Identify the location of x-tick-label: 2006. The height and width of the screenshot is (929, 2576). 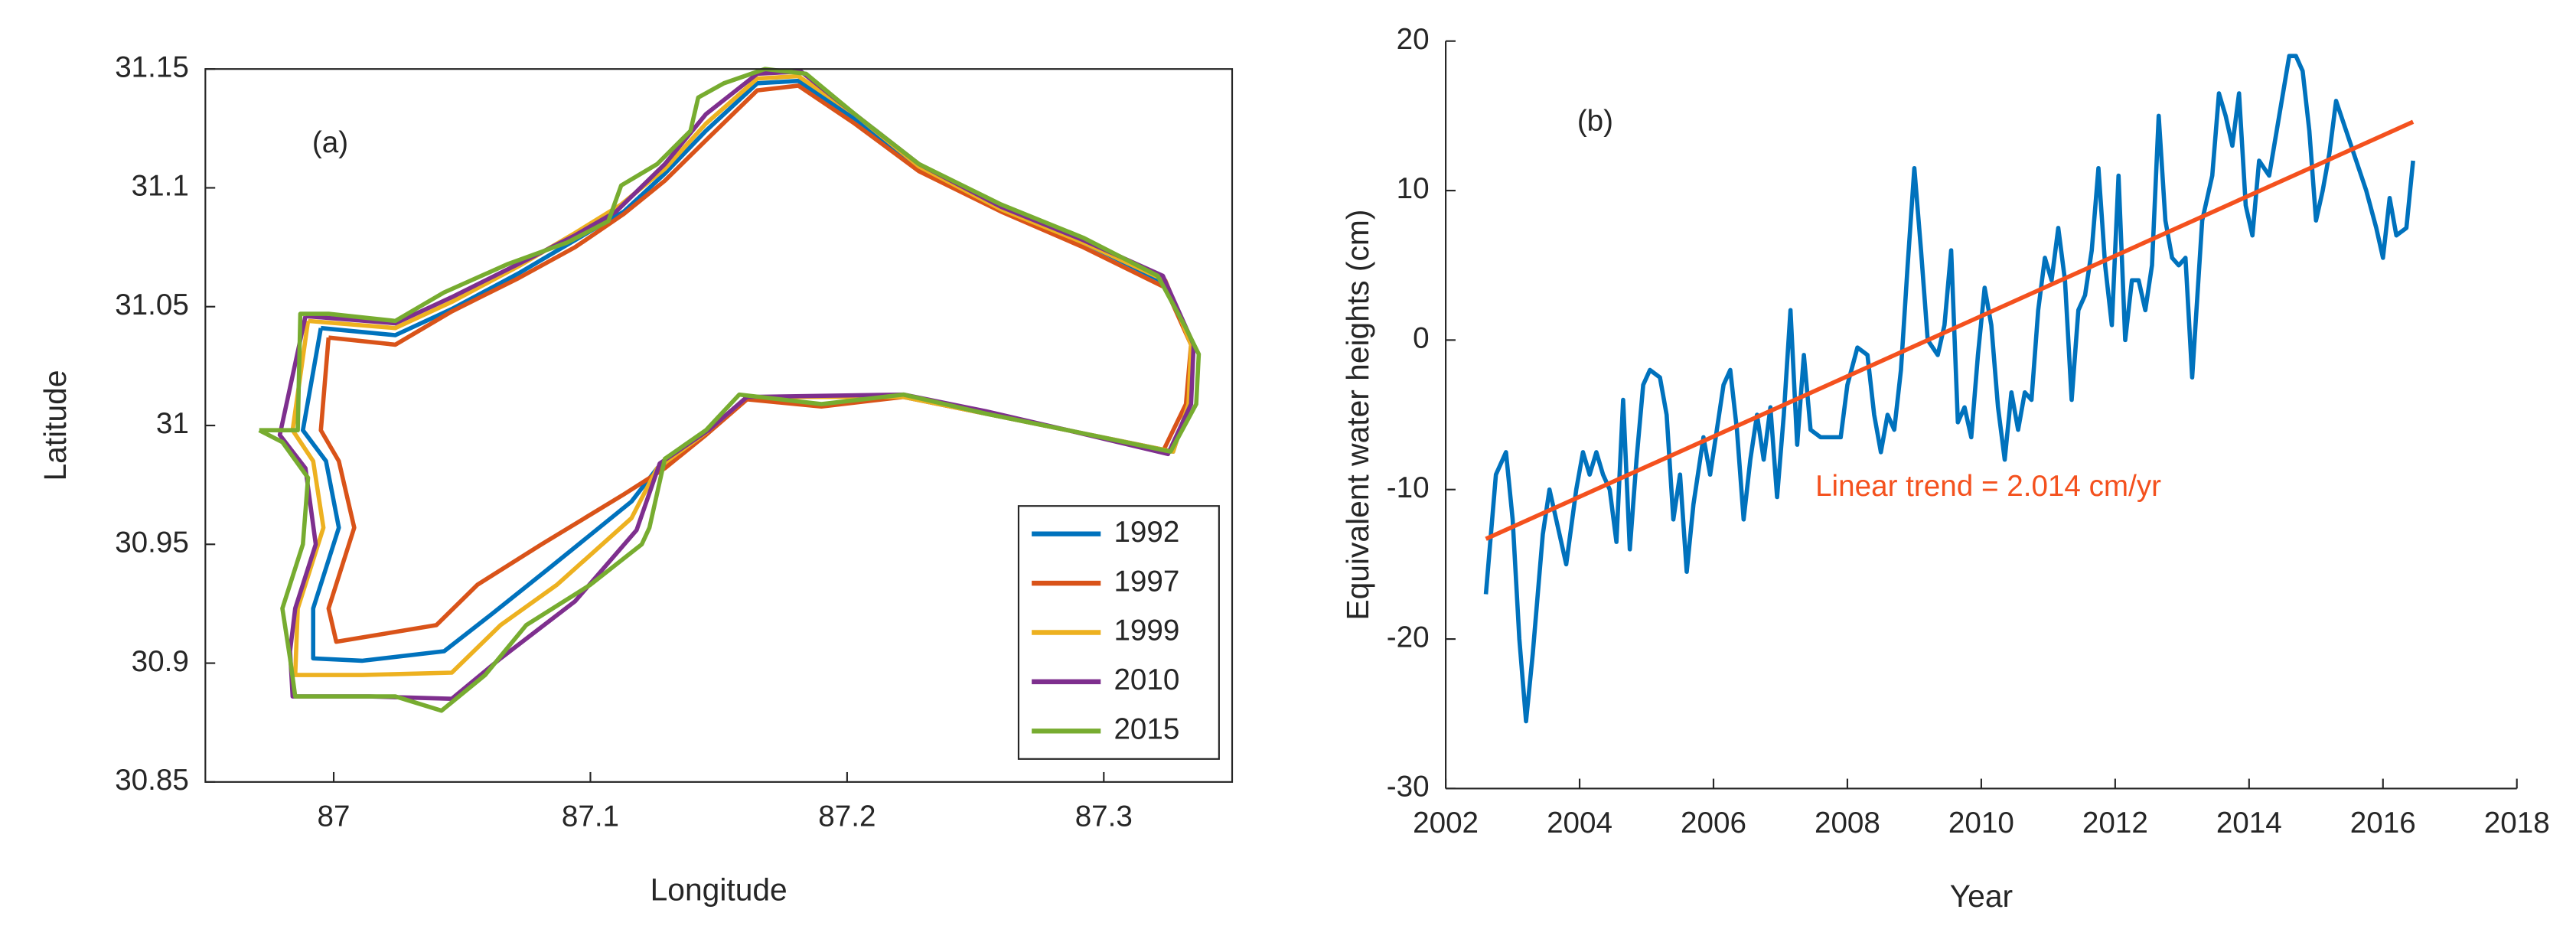
(1714, 823).